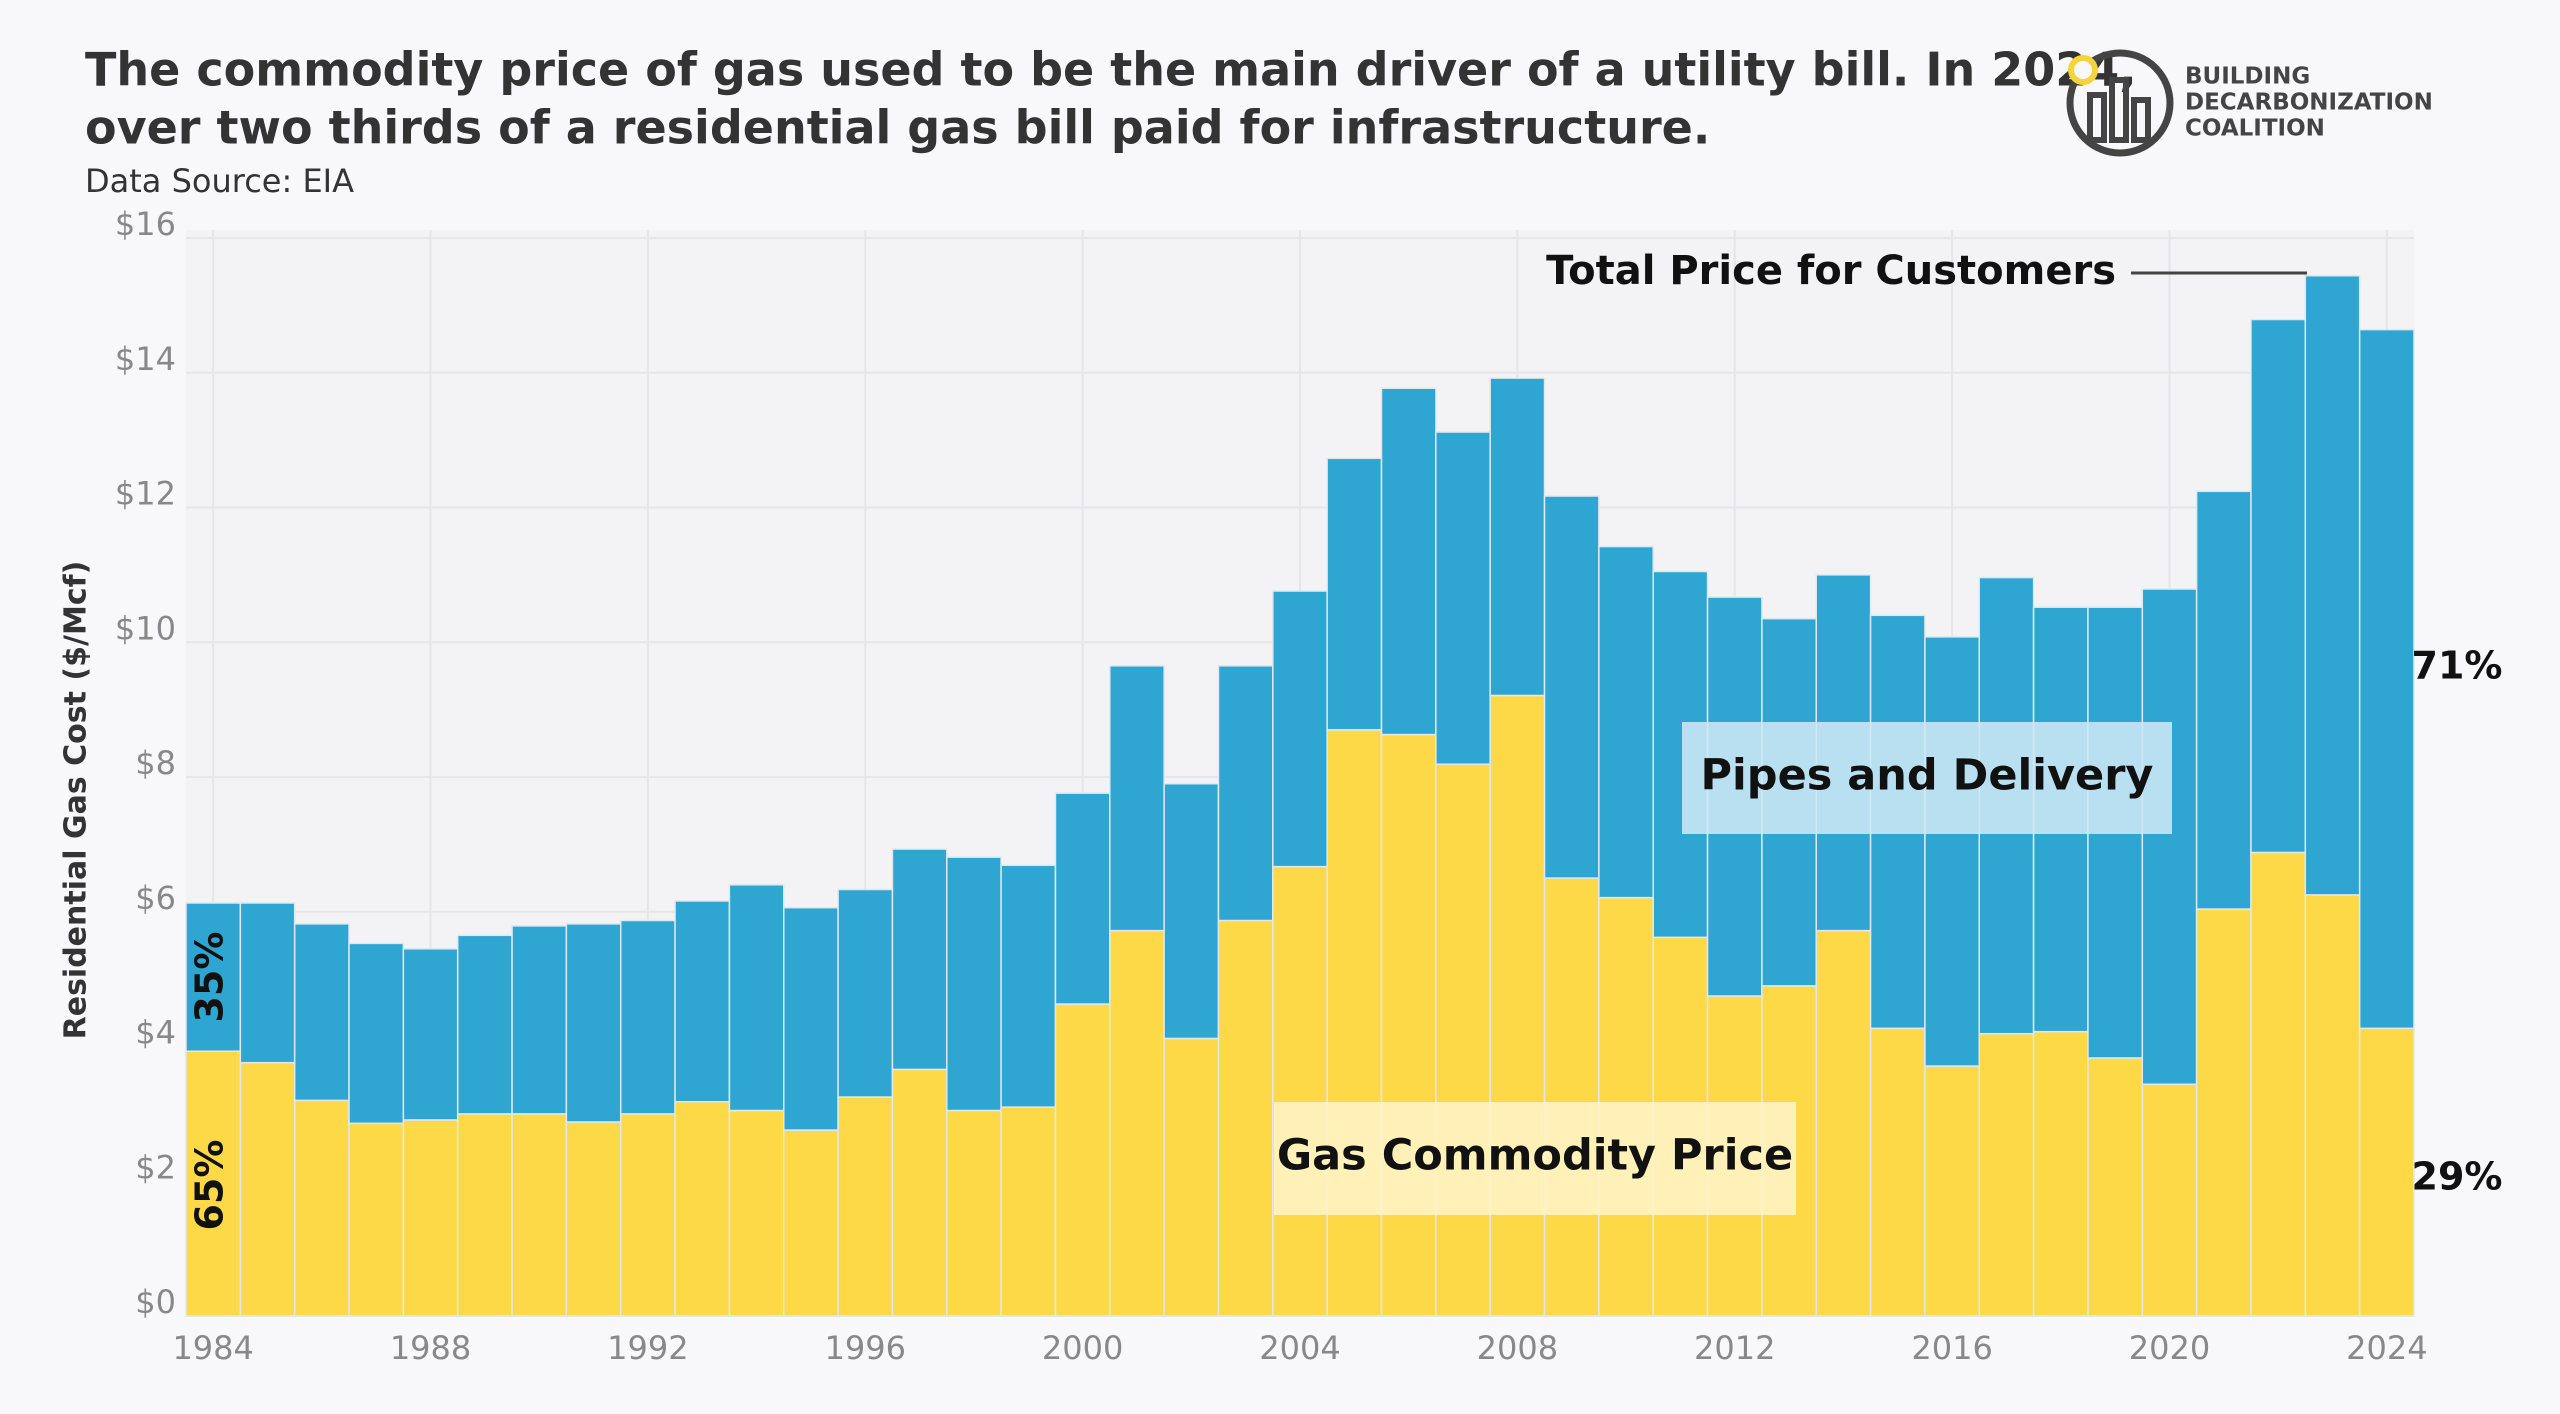 The width and height of the screenshot is (2560, 1414). What do you see at coordinates (155, 1167) in the screenshot?
I see `y-tick-label: $2` at bounding box center [155, 1167].